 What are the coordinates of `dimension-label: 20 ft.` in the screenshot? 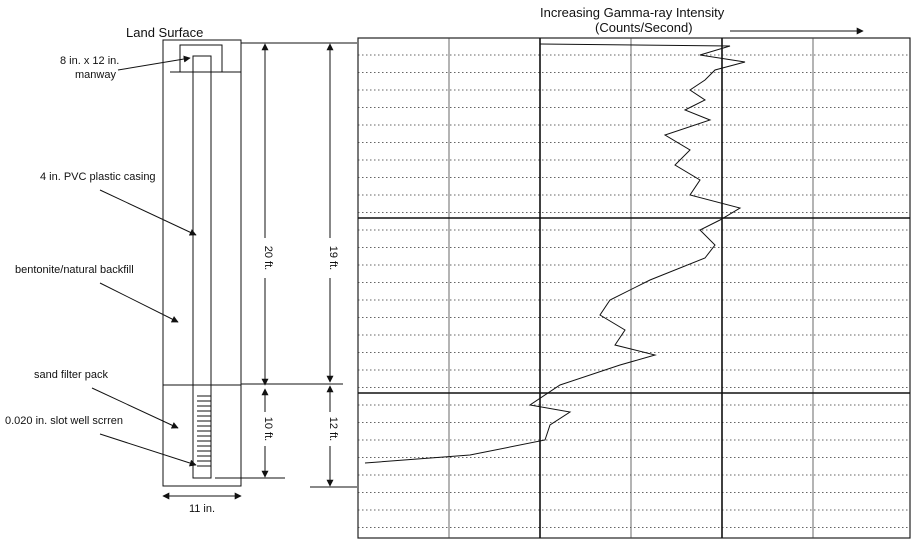 It's located at (268, 258).